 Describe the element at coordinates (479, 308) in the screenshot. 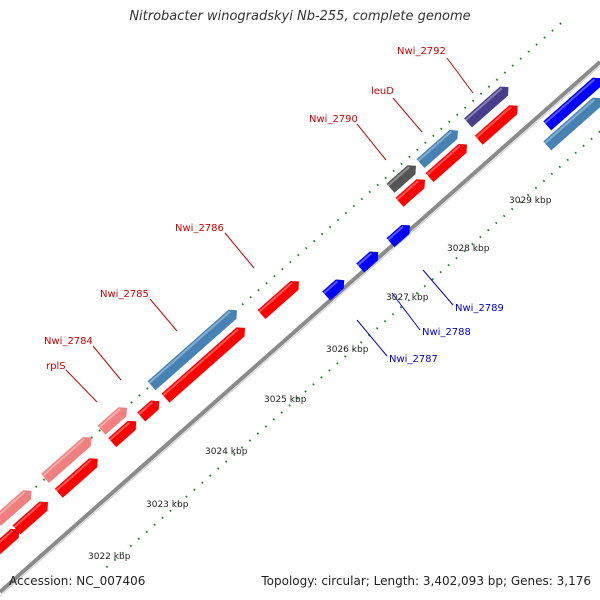

I see `gene-label-nwi-2789: Nwi_2789` at that location.